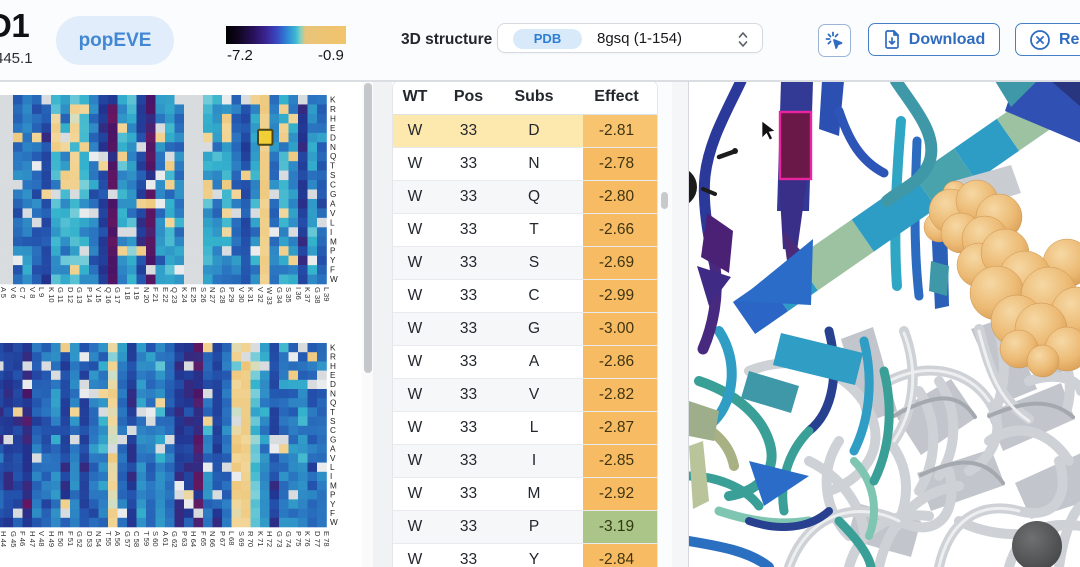  What do you see at coordinates (89, 539) in the screenshot?
I see `svg-text: D 53` at bounding box center [89, 539].